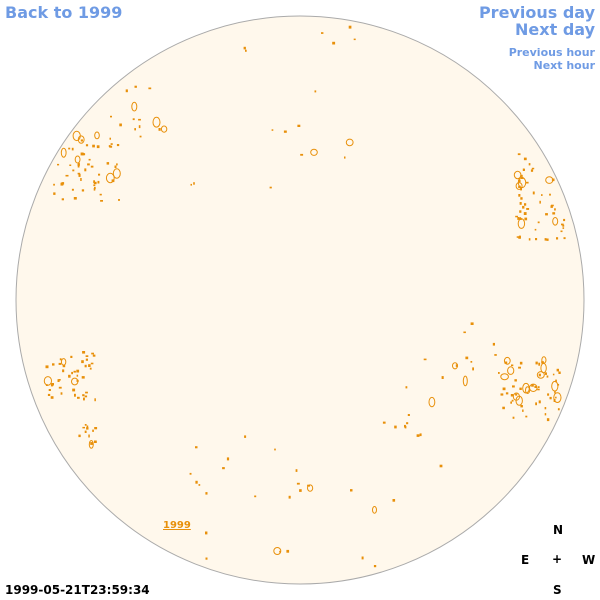  Describe the element at coordinates (564, 65) in the screenshot. I see `next-hour-link: Next hour` at that location.